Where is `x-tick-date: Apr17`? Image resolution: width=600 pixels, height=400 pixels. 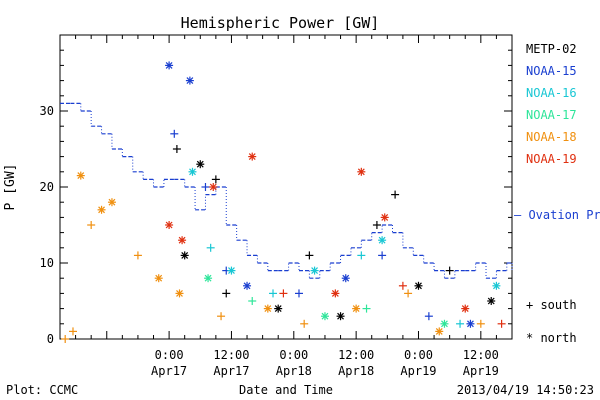 x-tick-date: Apr17 is located at coordinates (231, 371).